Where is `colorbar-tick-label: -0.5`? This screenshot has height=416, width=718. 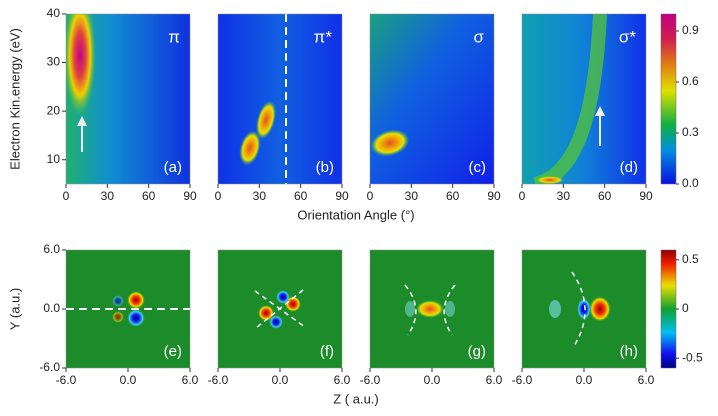 colorbar-tick-label: -0.5 is located at coordinates (692, 357).